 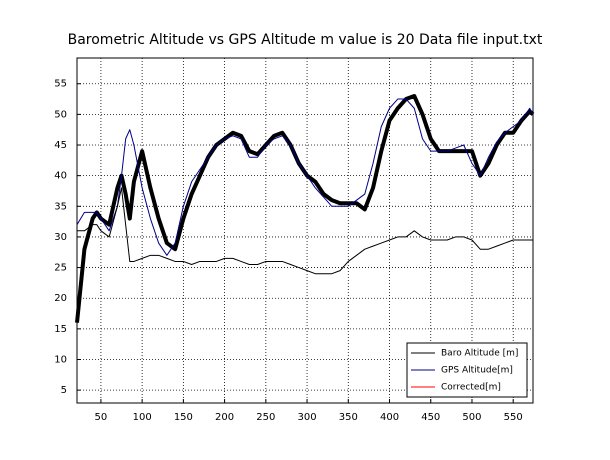 I want to click on y-tick-label: 55, so click(x=60, y=84).